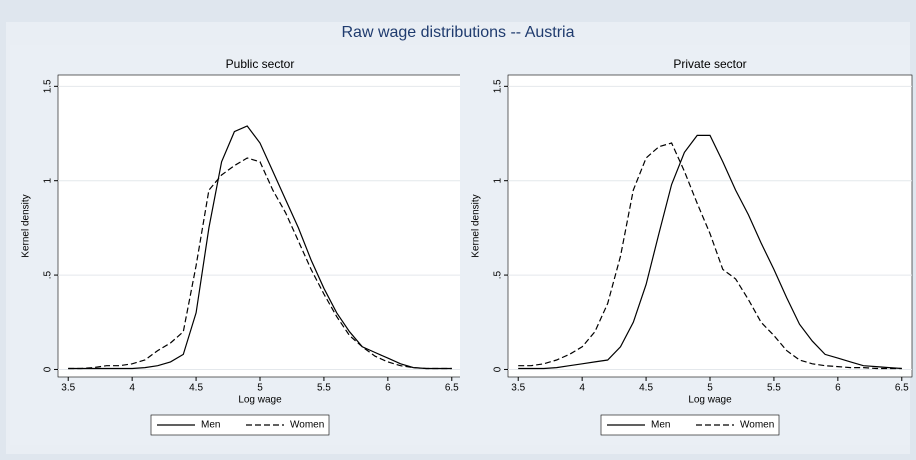  I want to click on panel-title: Public sector, so click(260, 64).